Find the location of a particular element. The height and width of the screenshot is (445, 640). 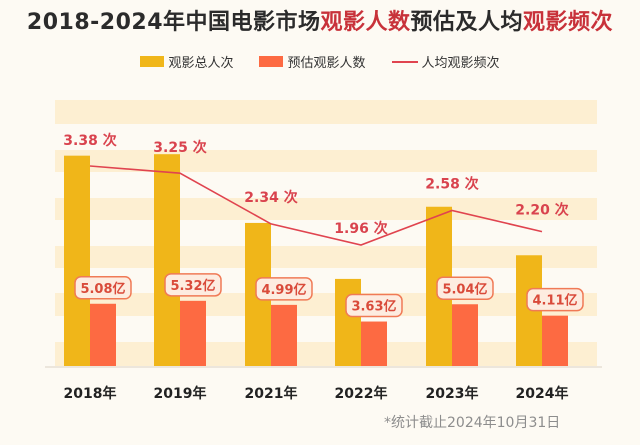

legend-label: 观影总人次 is located at coordinates (201, 63).